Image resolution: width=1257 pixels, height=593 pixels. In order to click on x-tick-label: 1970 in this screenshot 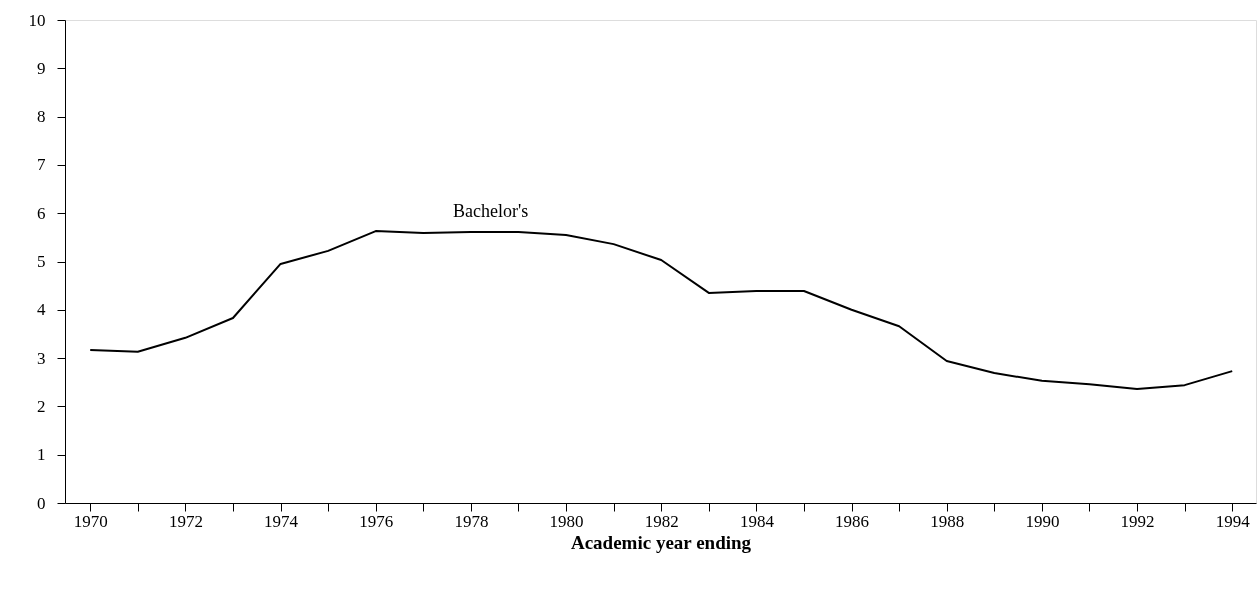, I will do `click(90, 521)`.